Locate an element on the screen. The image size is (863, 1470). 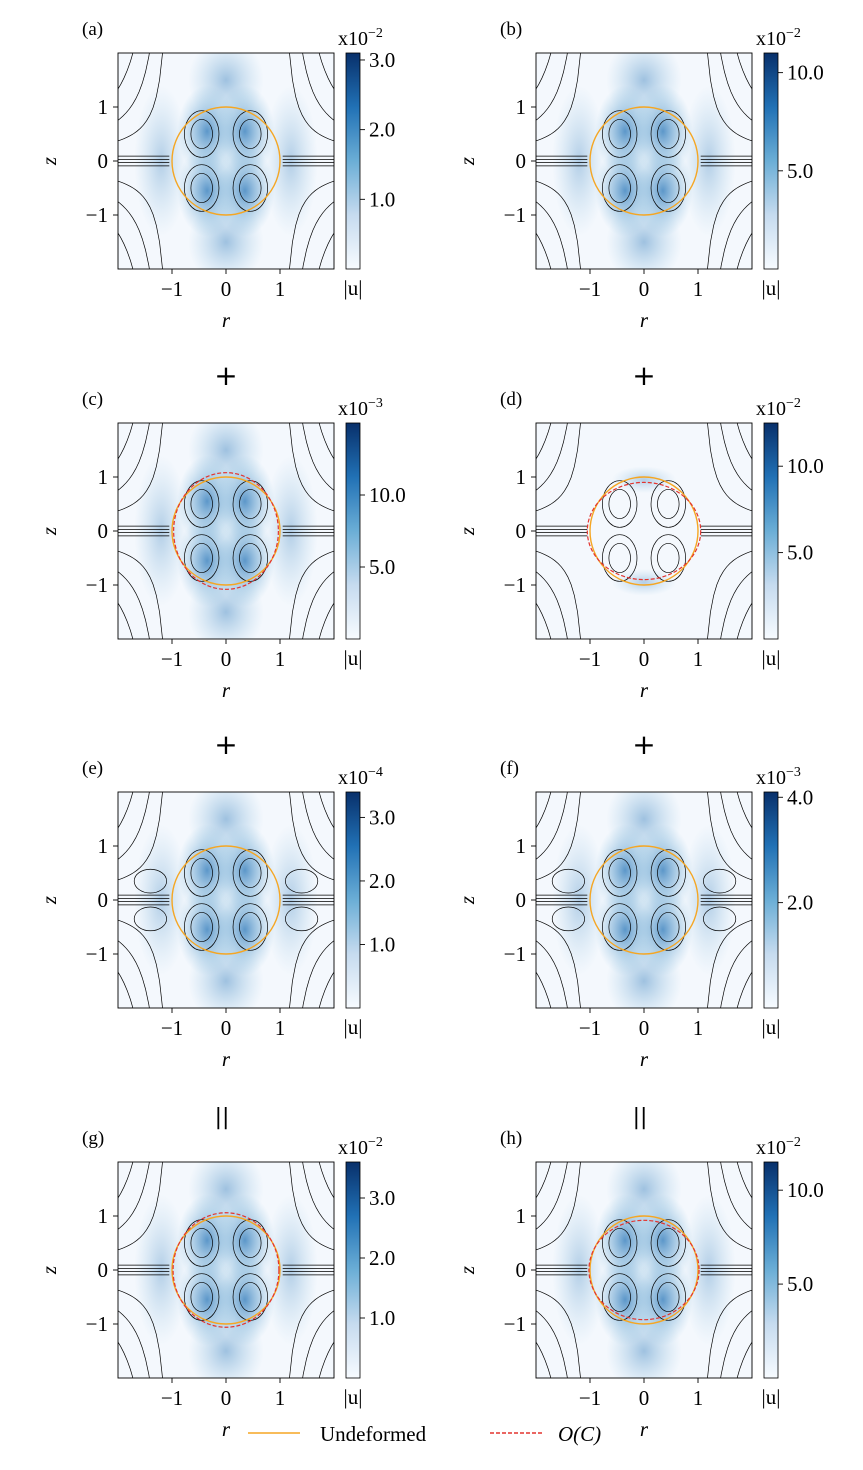
colorbar-exponent-power: −2 is located at coordinates (793, 33).